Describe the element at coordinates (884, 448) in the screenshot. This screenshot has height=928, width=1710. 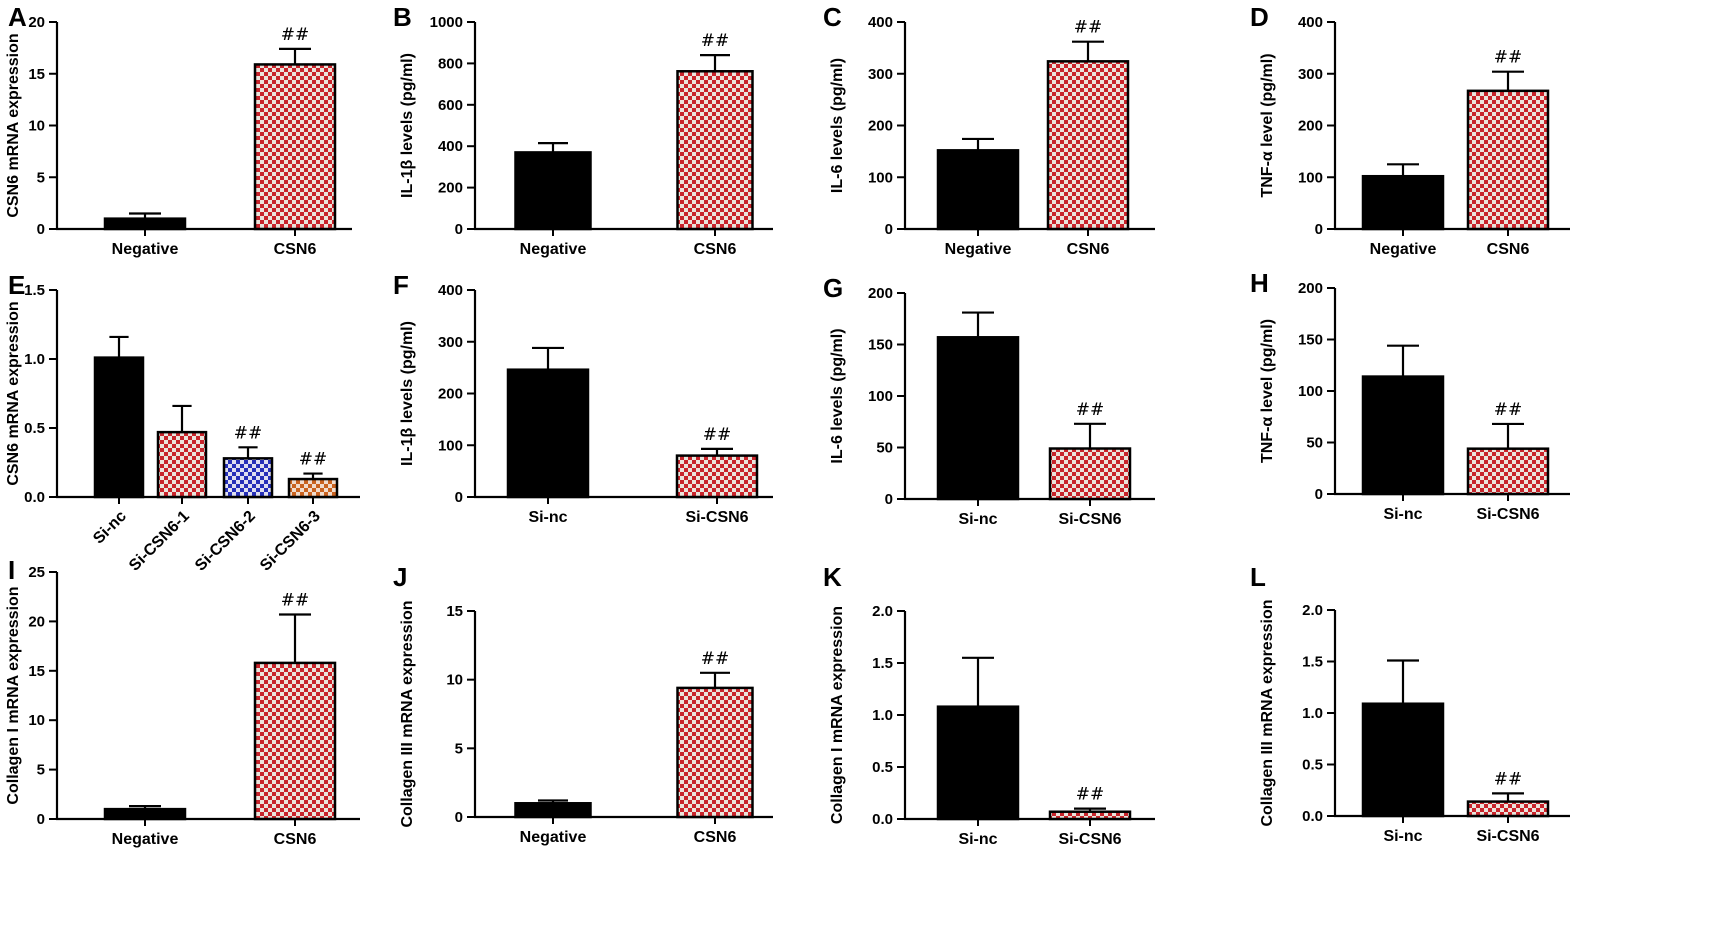
I see `y-tick-label: 50` at that location.